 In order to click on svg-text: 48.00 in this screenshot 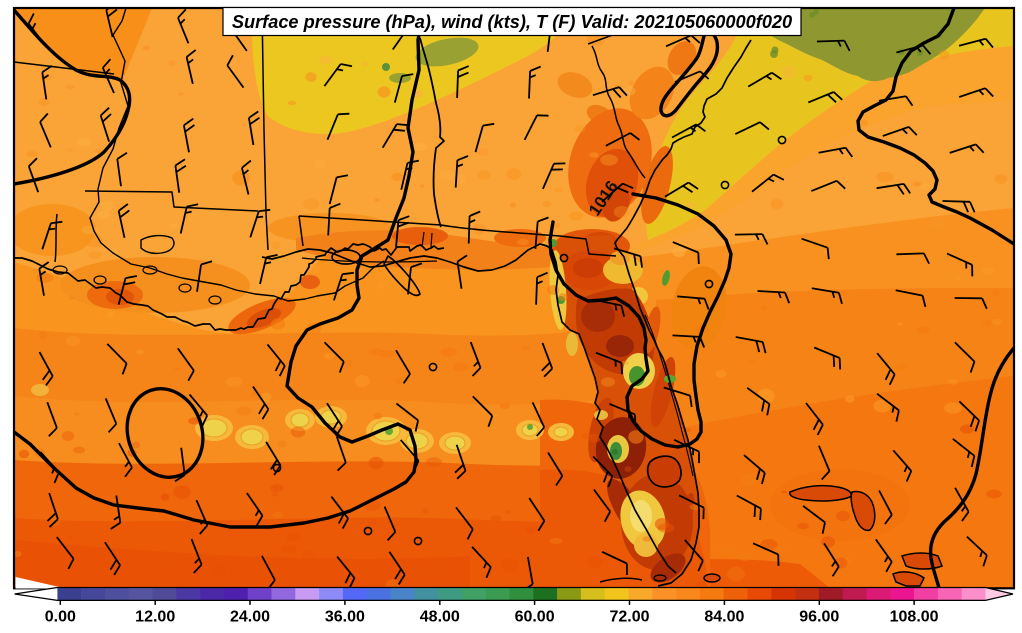, I will do `click(440, 617)`.